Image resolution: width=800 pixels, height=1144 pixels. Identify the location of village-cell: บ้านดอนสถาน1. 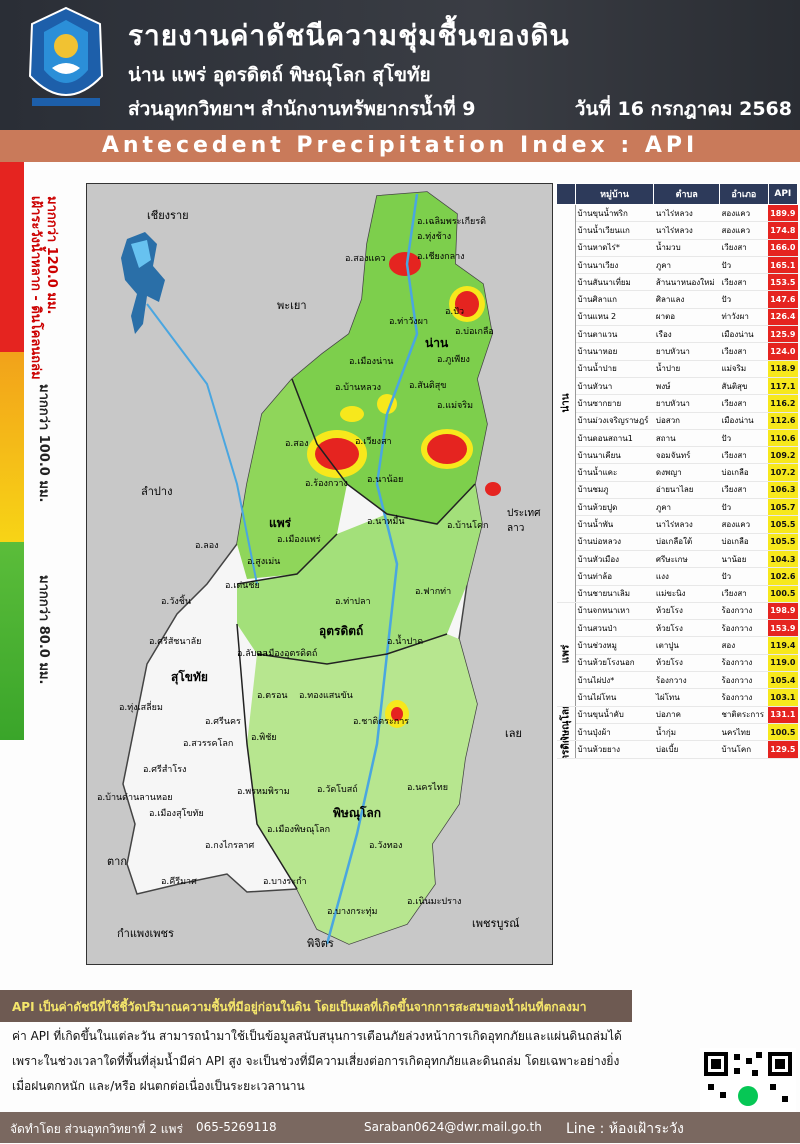
(614, 438).